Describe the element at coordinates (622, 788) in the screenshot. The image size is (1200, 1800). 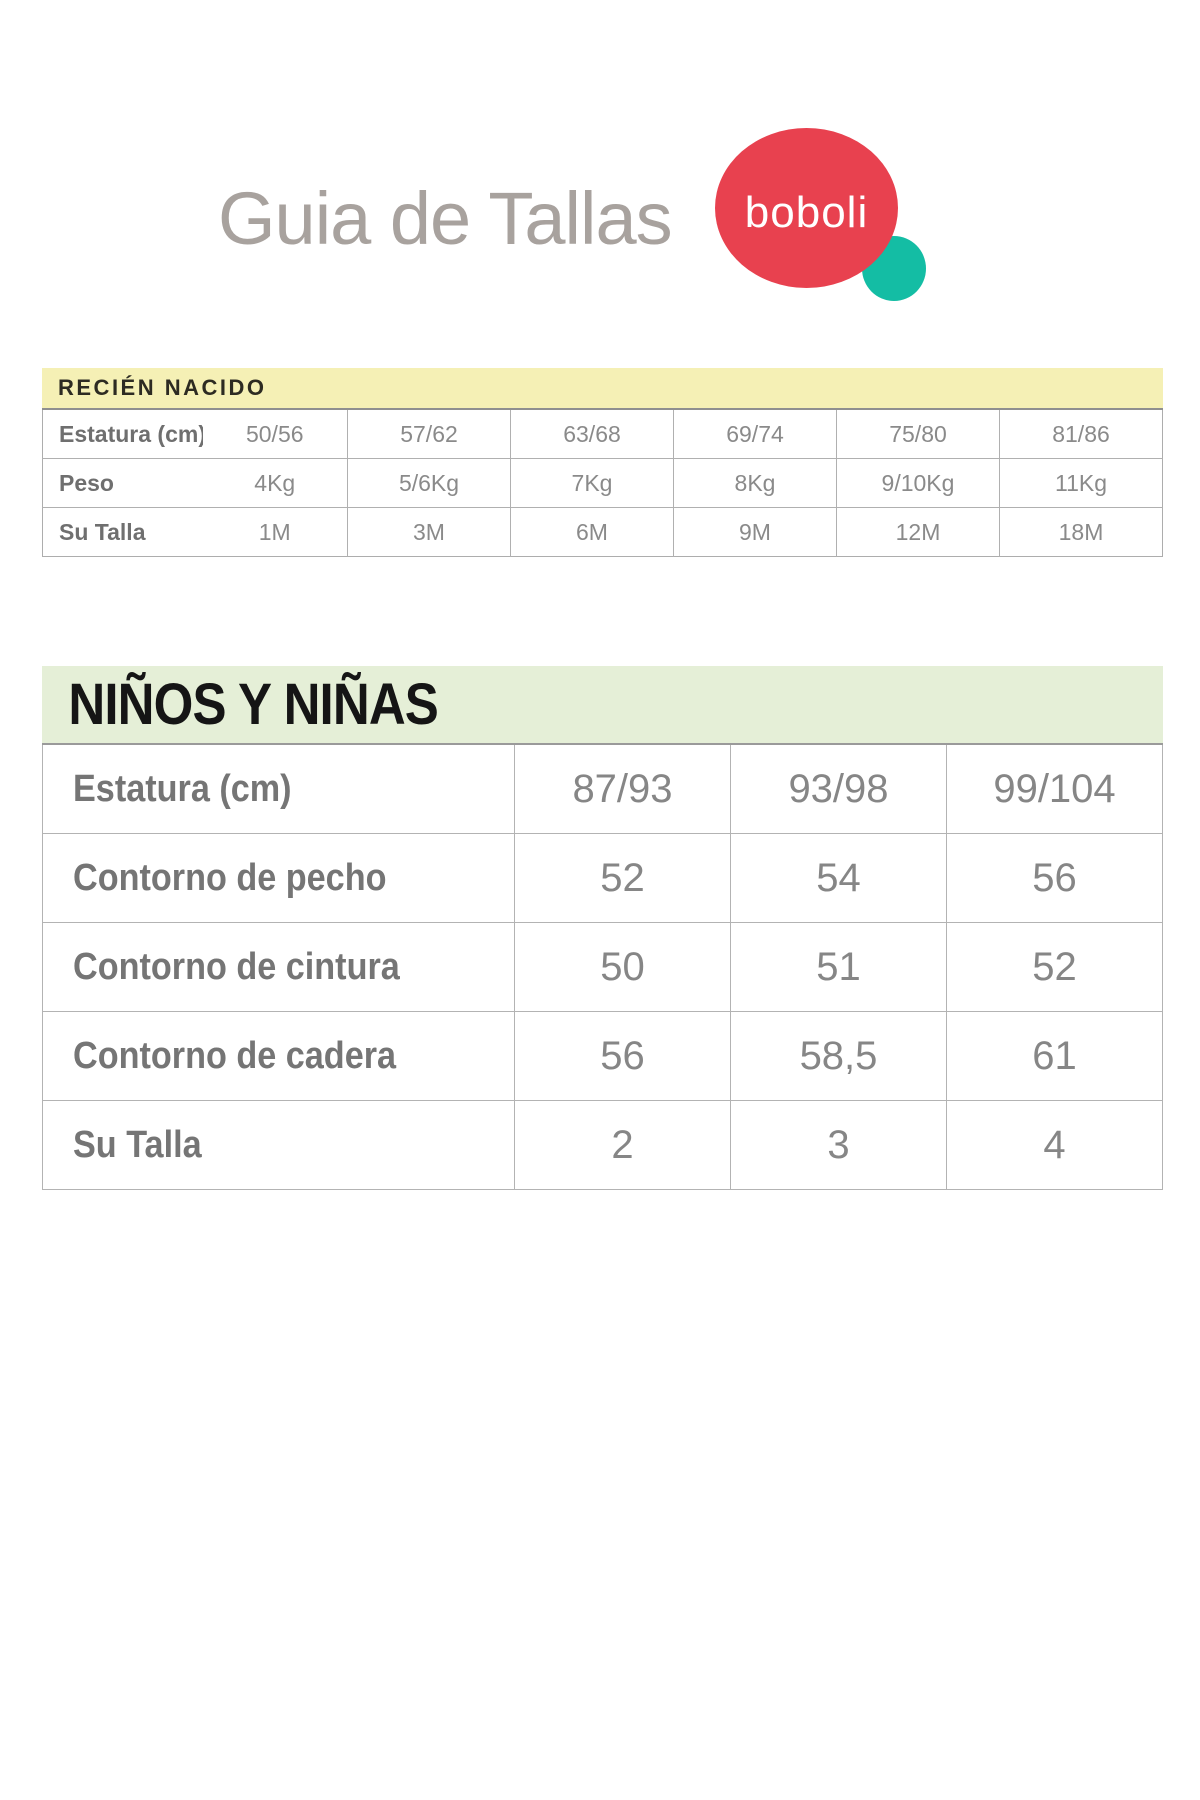
I see `table-cell: 87/93` at that location.